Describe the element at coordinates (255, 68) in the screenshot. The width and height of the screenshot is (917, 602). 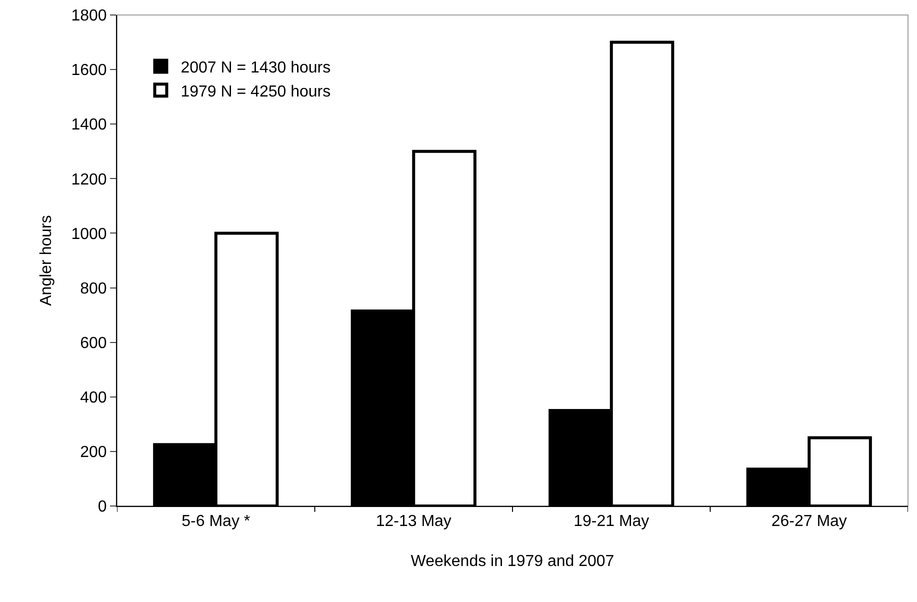
I see `legend-label: 2007 N = 1430 hours` at that location.